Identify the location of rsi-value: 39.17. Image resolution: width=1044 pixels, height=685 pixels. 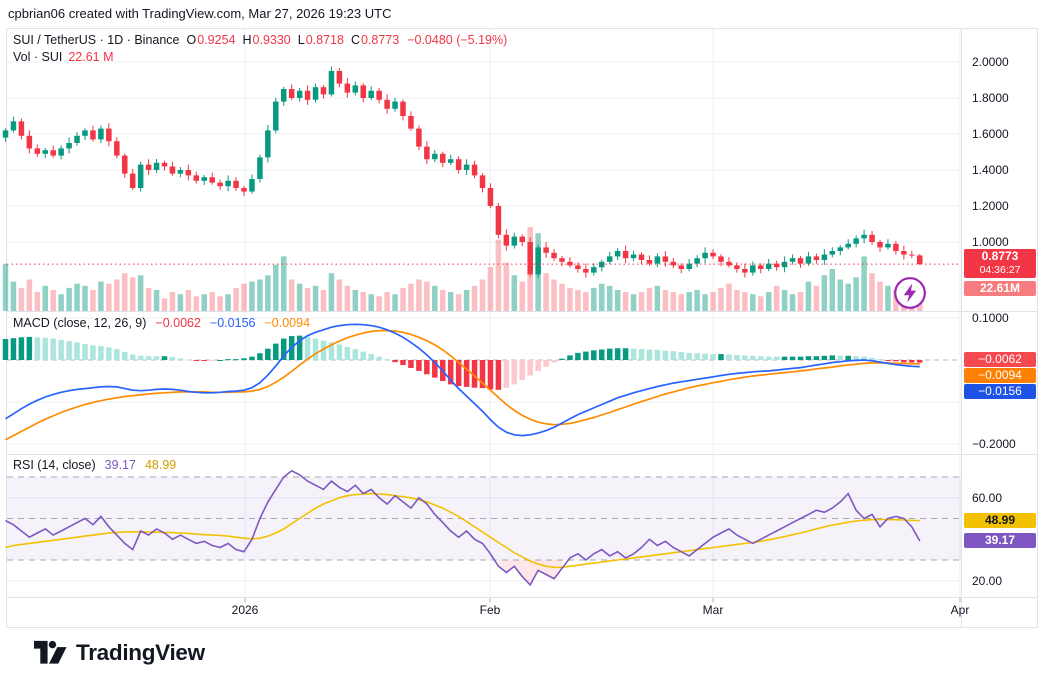
(120, 465).